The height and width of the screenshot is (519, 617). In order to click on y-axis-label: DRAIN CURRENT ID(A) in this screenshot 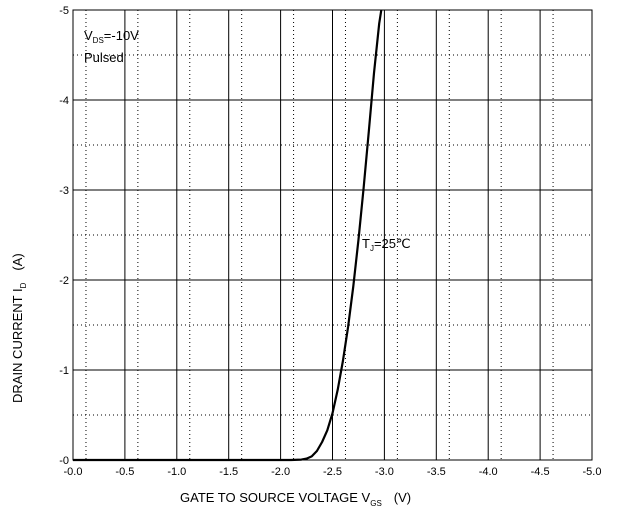, I will do `click(19, 328)`.